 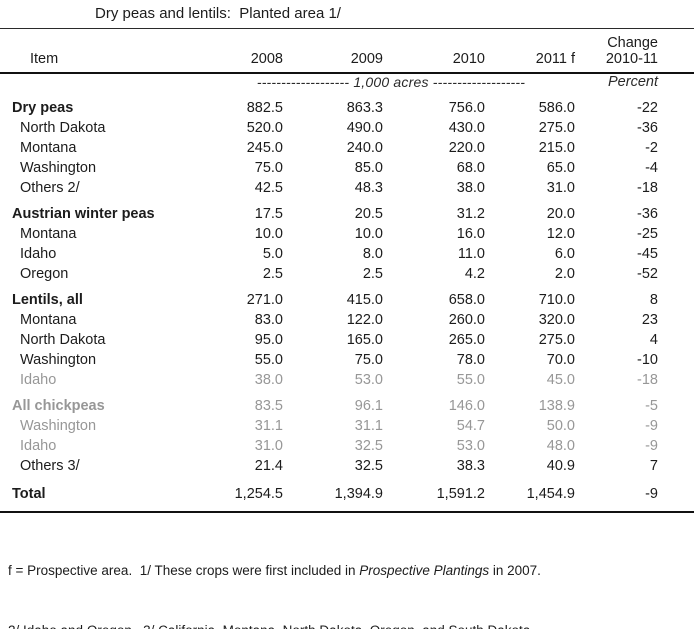 What do you see at coordinates (47, 300) in the screenshot?
I see `row-label: Lentils, all` at bounding box center [47, 300].